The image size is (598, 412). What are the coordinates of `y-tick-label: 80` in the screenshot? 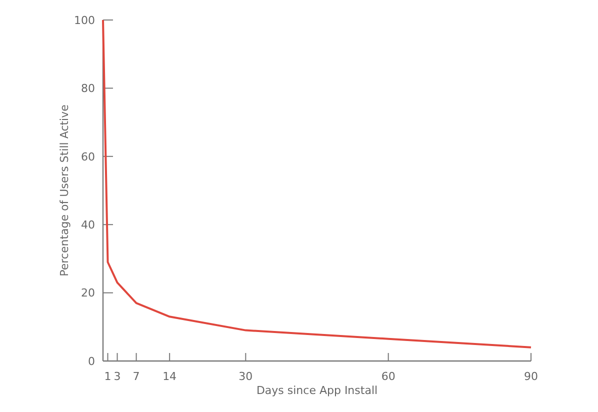 It's located at (88, 89).